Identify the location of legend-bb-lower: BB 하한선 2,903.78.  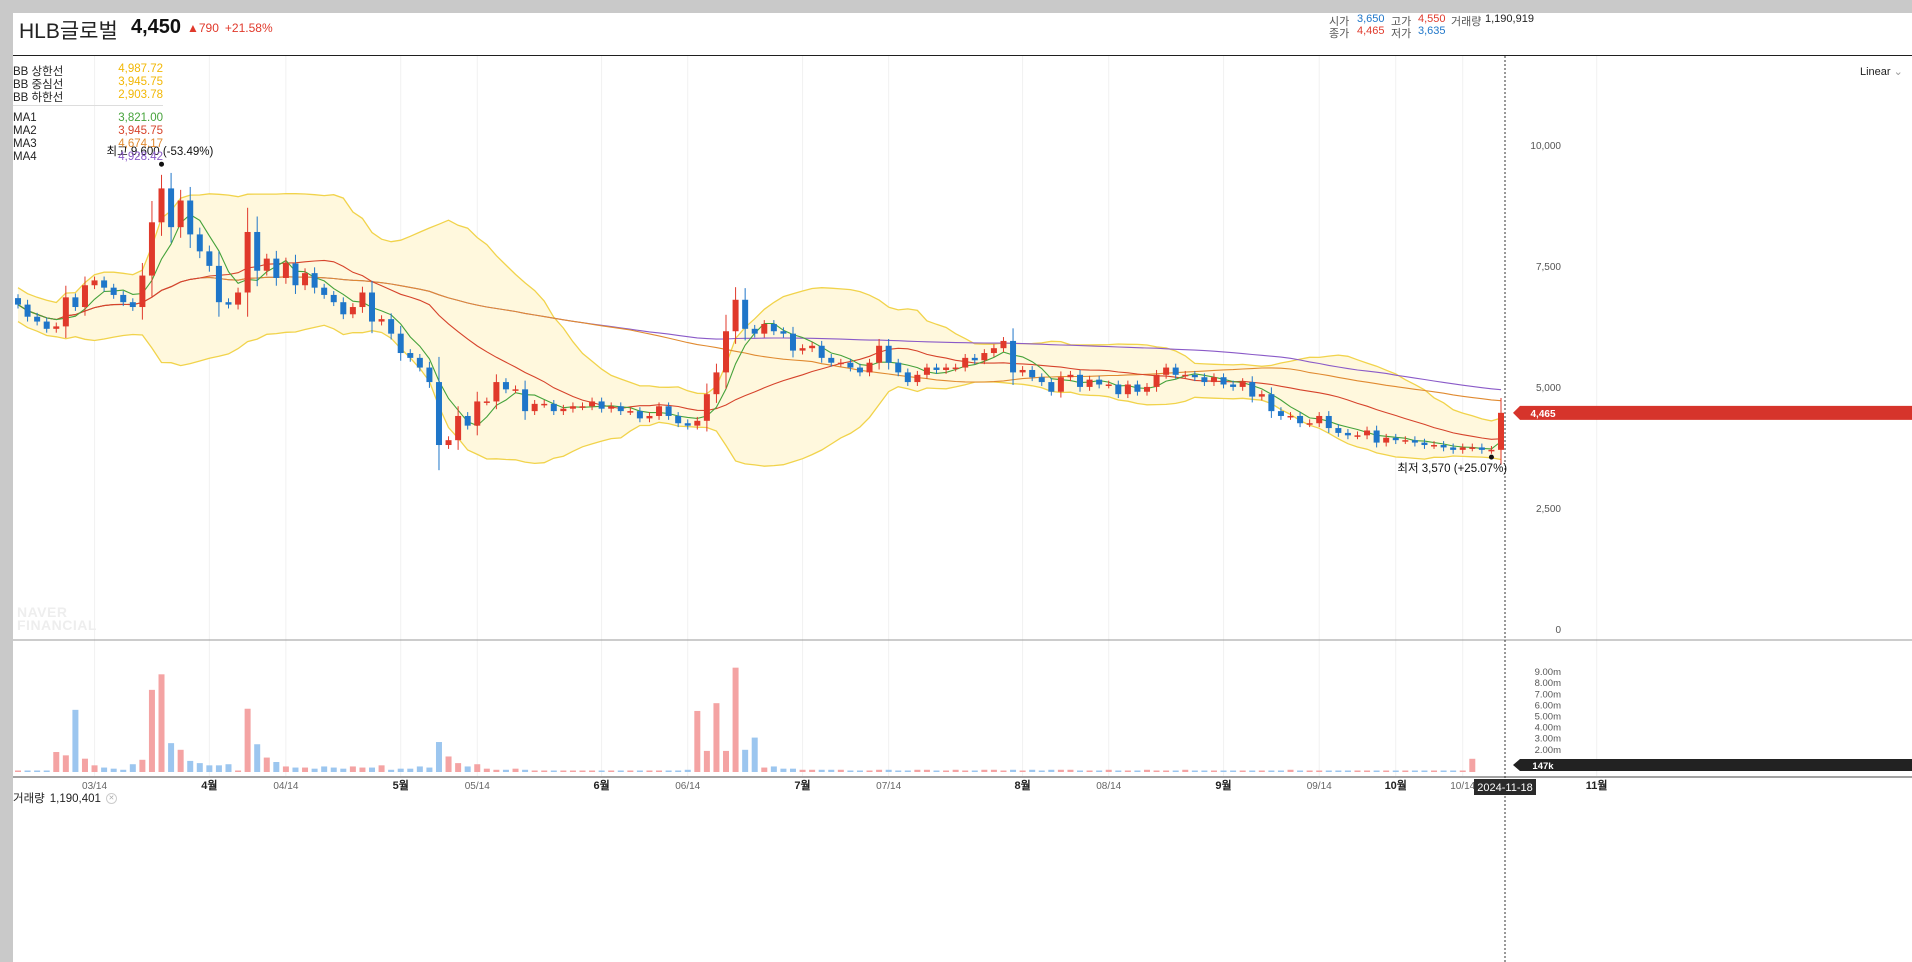
(88, 96).